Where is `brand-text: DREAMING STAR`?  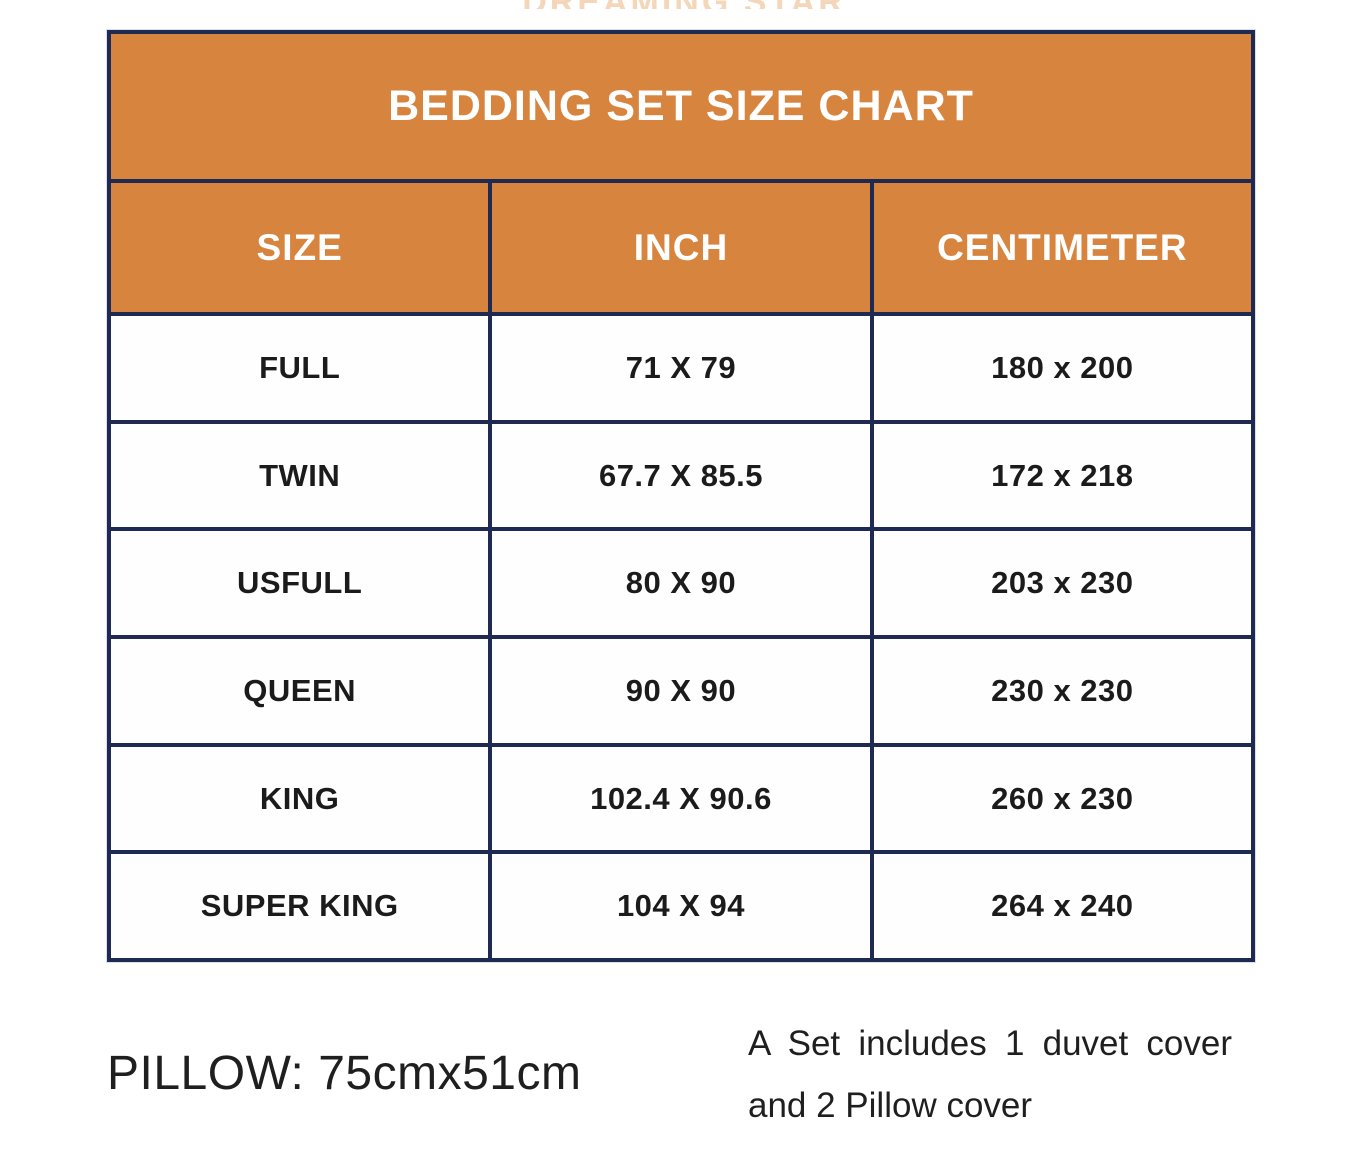
brand-text: DREAMING STAR is located at coordinates (684, 4).